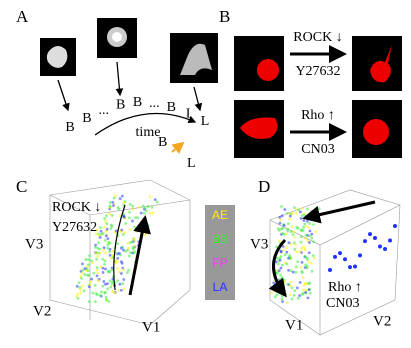 This screenshot has width=411, height=348. I want to click on axis-label: V3, so click(34, 244).